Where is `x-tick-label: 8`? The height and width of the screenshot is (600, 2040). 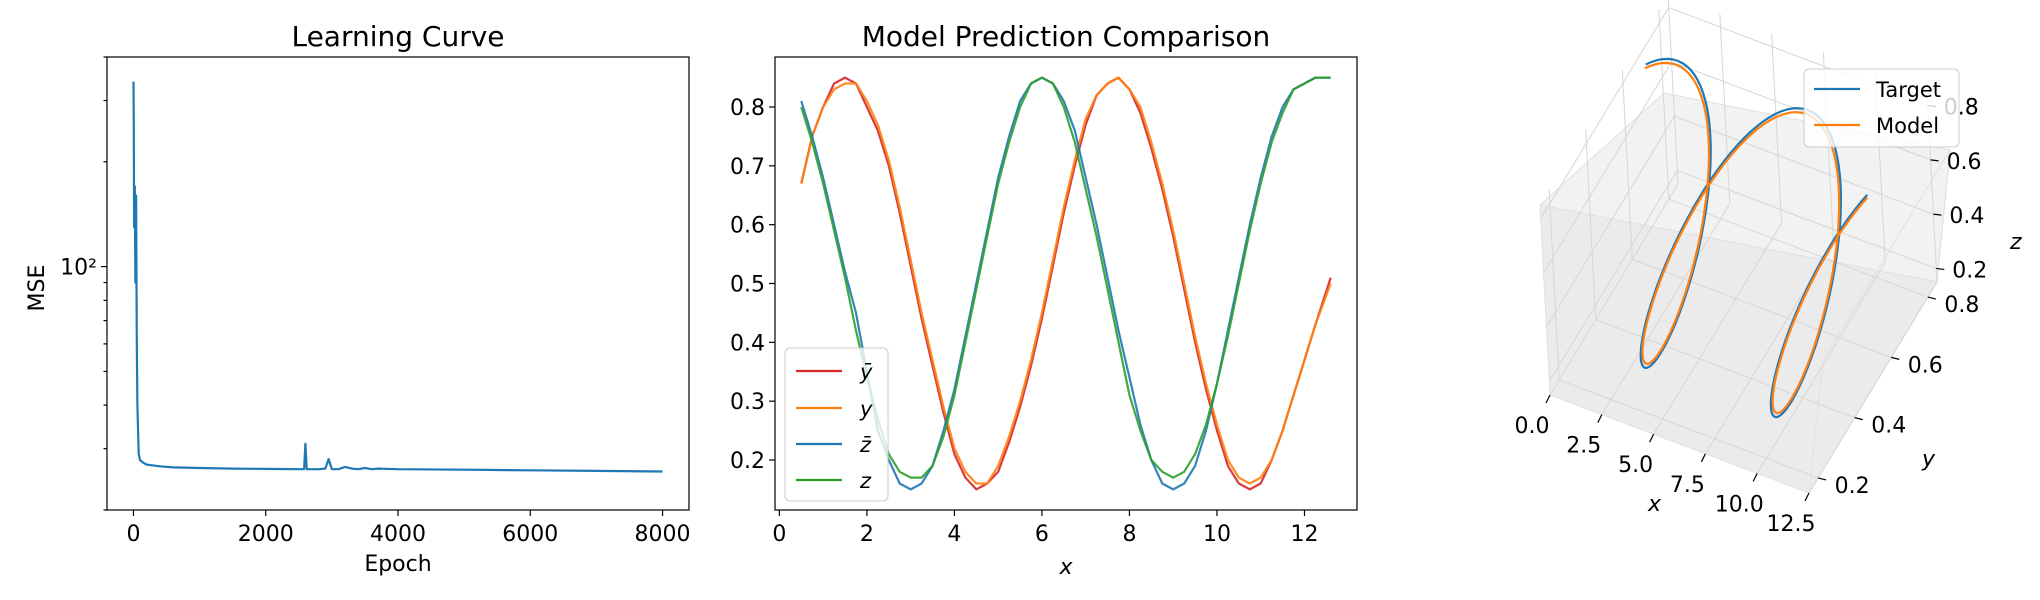 x-tick-label: 8 is located at coordinates (1129, 534).